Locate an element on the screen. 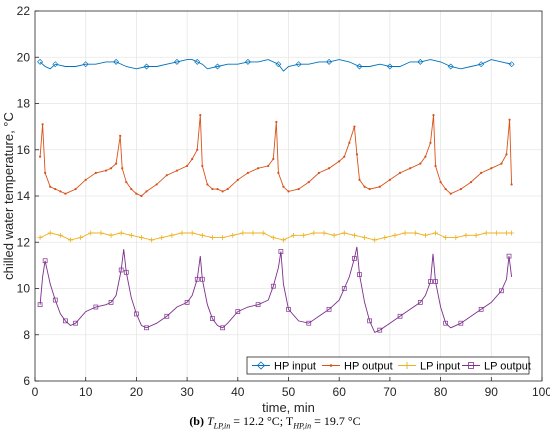 This screenshot has height=436, width=550. y-tick-label: 12 is located at coordinates (24, 242).